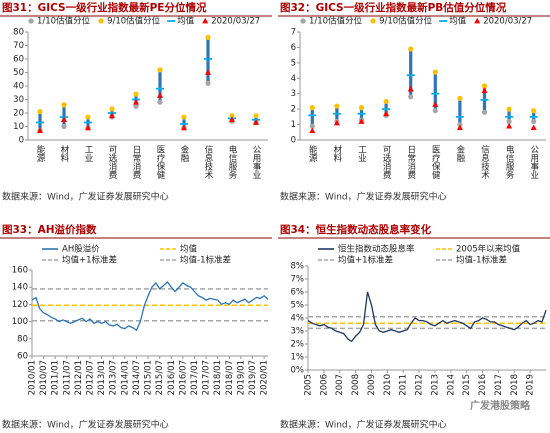 The height and width of the screenshot is (433, 550). Describe the element at coordinates (265, 377) in the screenshot. I see `x-tick-label: 2020/01` at that location.